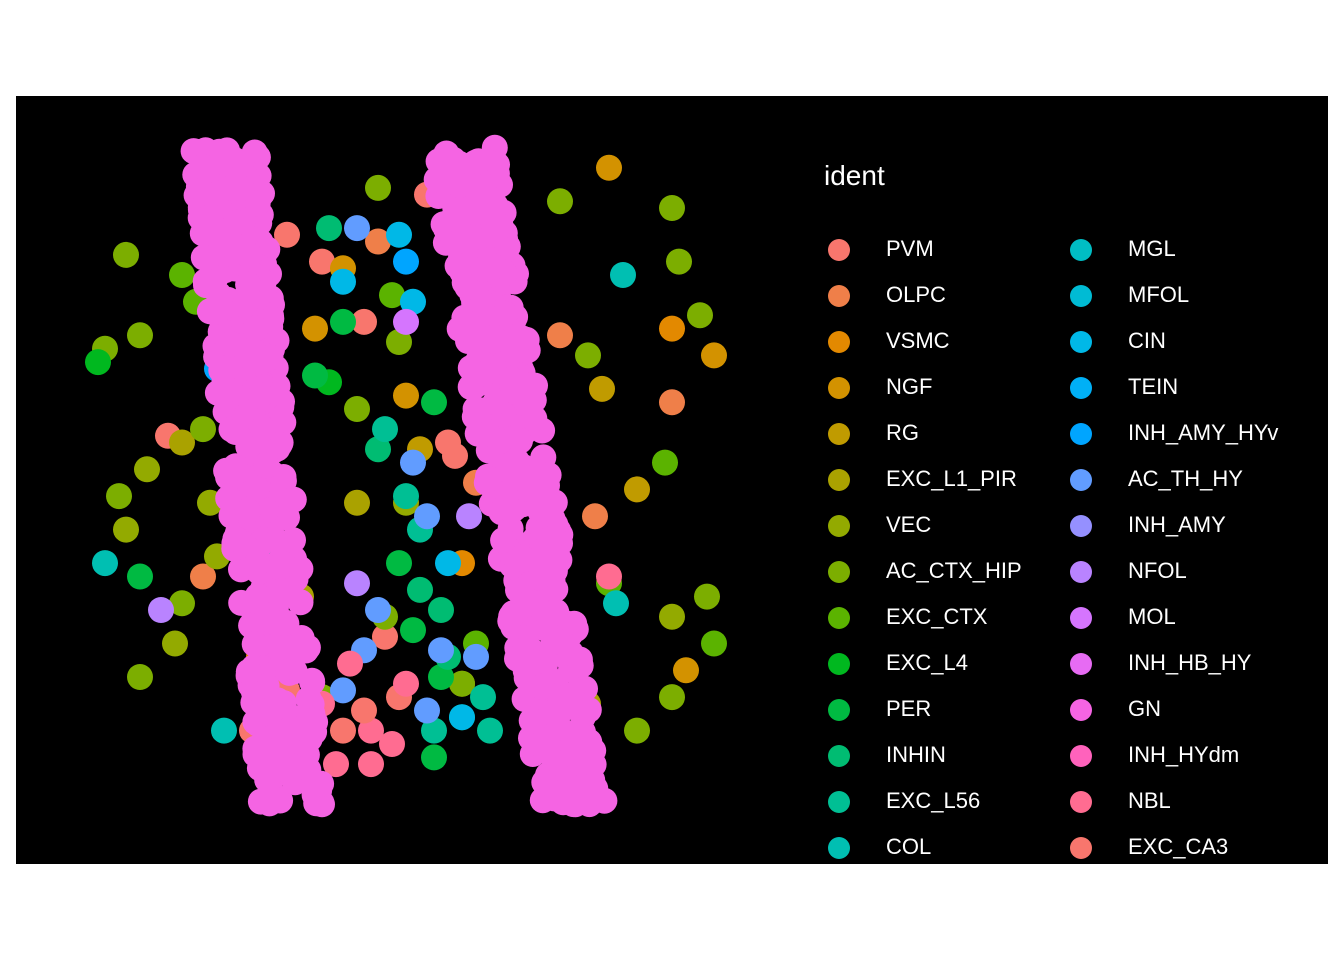 Image resolution: width=1344 pixels, height=960 pixels. I want to click on legend-label: EXC_L4, so click(927, 662).